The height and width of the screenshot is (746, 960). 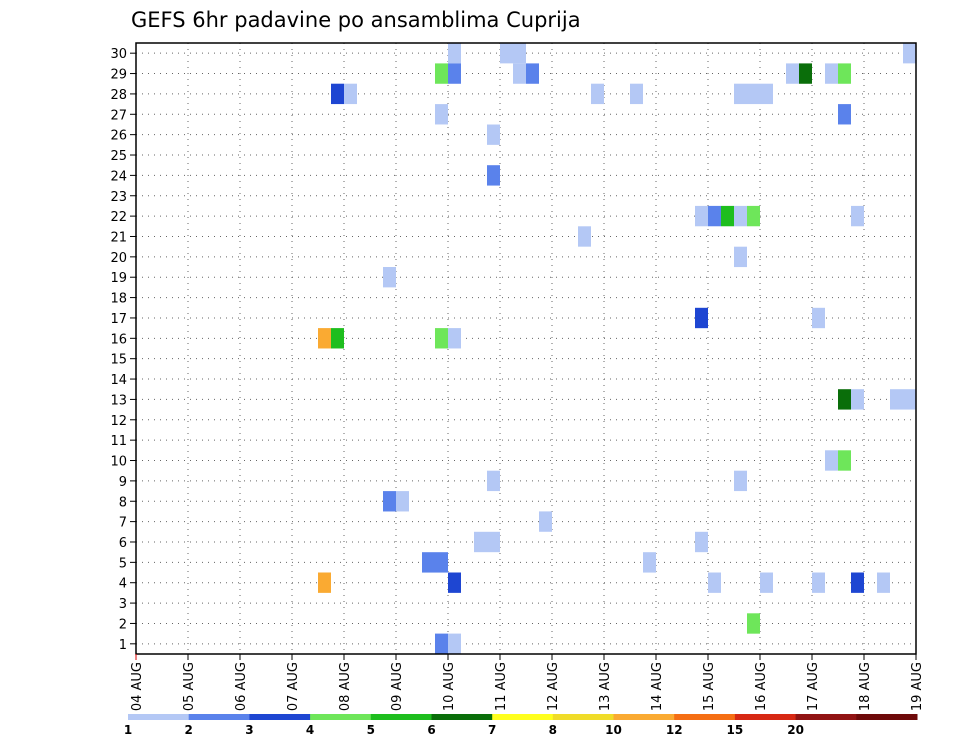 I want to click on colorbar-label: 7, so click(x=492, y=730).